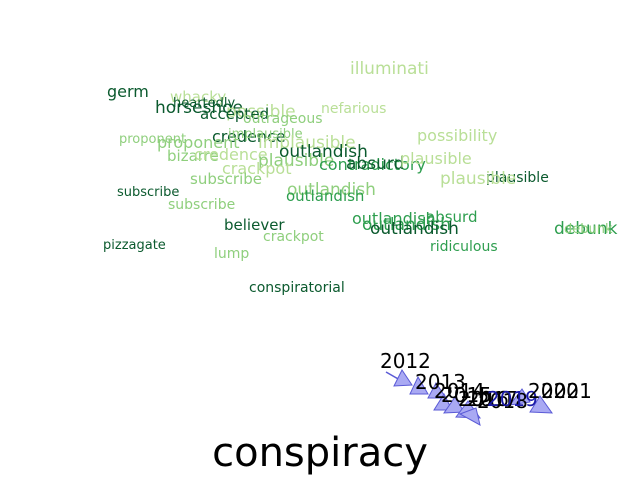  Describe the element at coordinates (234, 114) in the screenshot. I see `word-label: accepted` at that location.